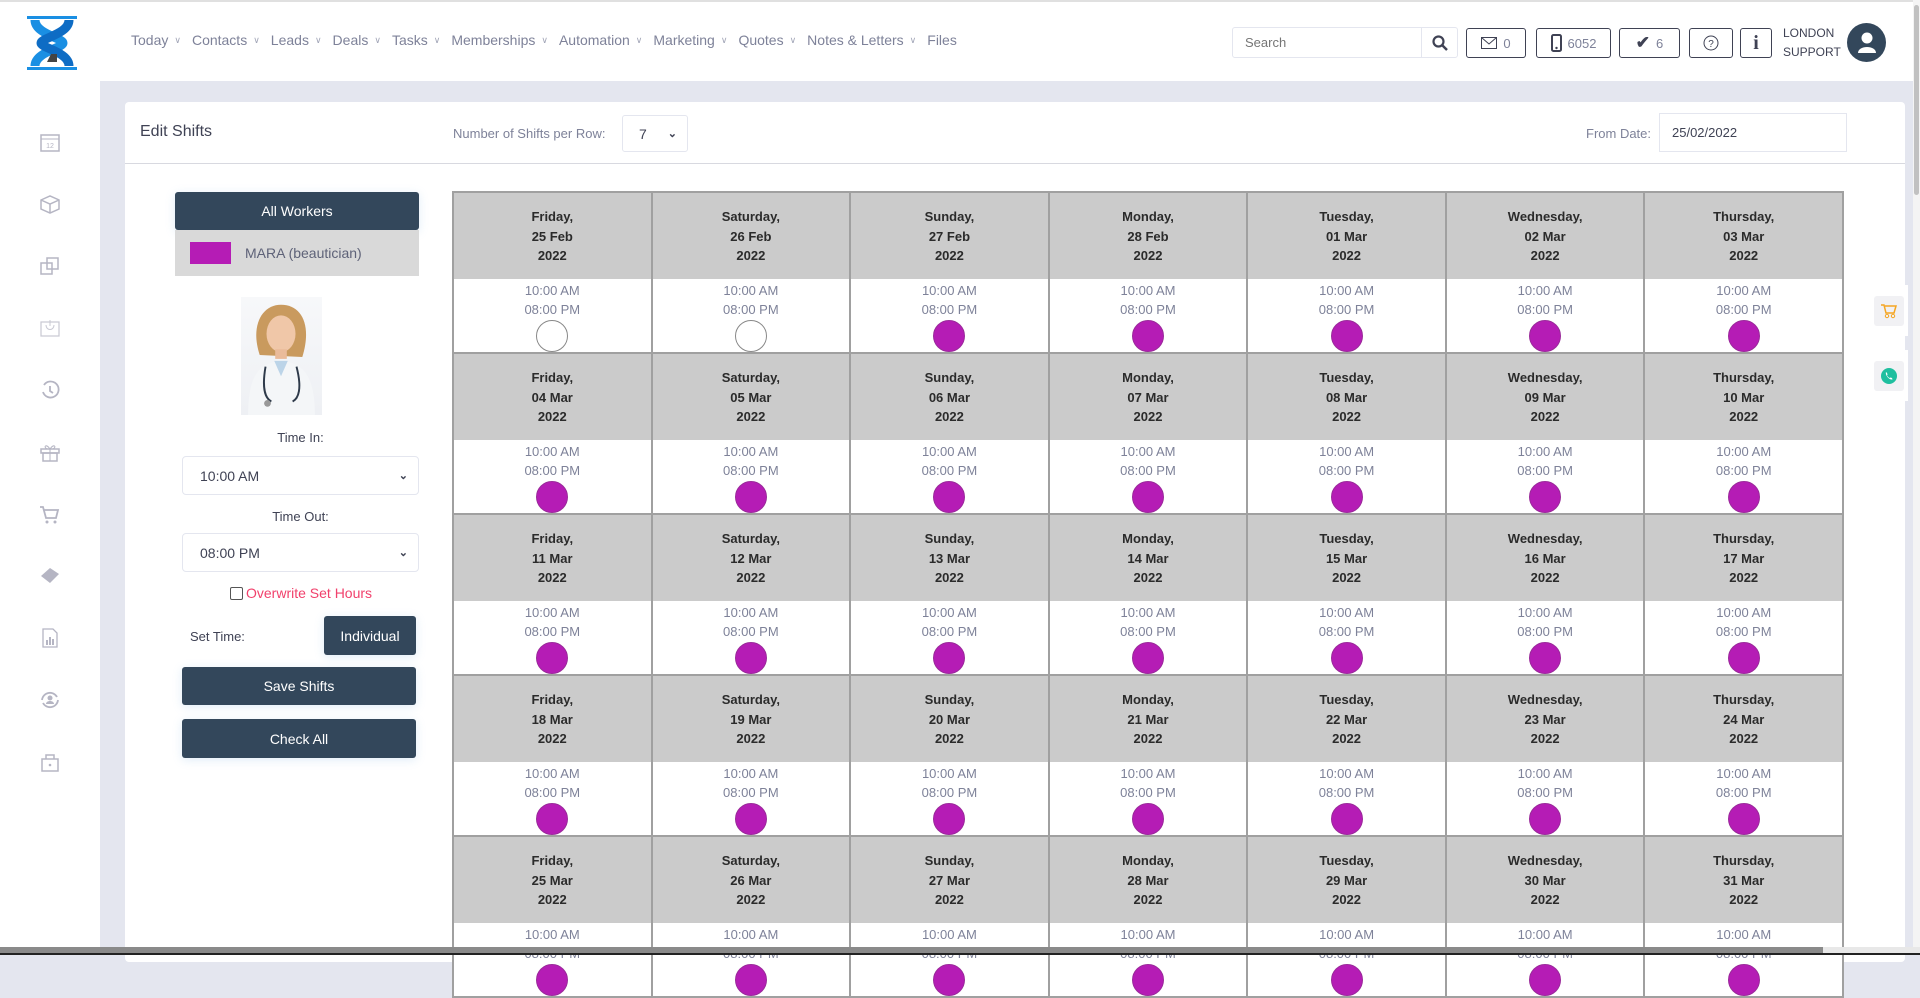 The height and width of the screenshot is (998, 1920). I want to click on floating-cart-button, so click(1888, 310).